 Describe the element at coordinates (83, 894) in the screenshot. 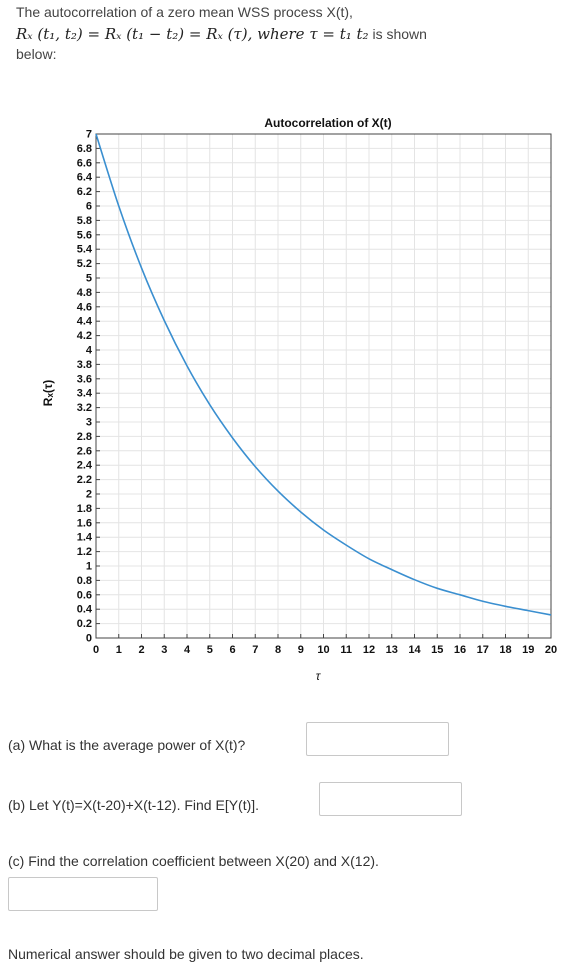

I see `answer-c-input` at that location.